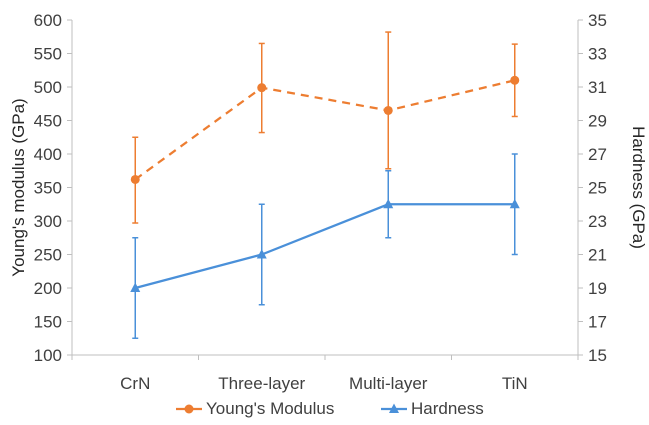 Image resolution: width=649 pixels, height=425 pixels. I want to click on right-tick-label: 25, so click(597, 188).